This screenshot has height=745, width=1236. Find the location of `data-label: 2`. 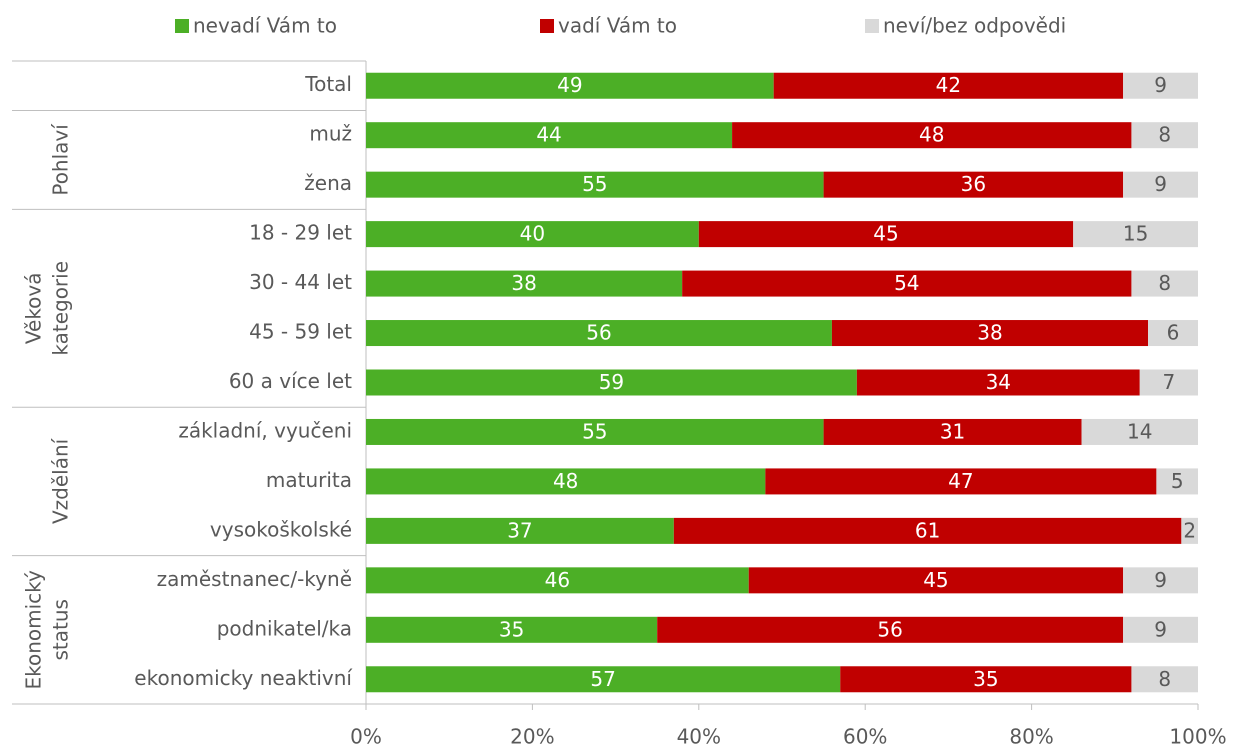

data-label: 2 is located at coordinates (1189, 530).